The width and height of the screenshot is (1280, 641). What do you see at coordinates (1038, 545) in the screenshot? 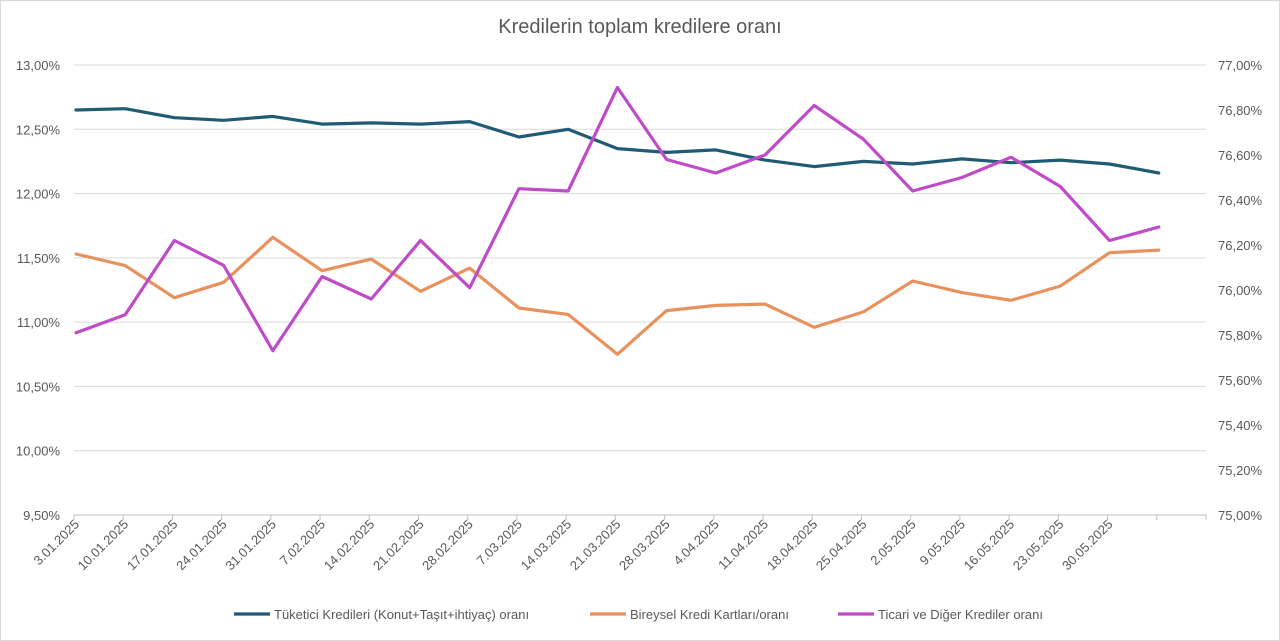
I see `x-tick-label: 23.05.2025` at bounding box center [1038, 545].